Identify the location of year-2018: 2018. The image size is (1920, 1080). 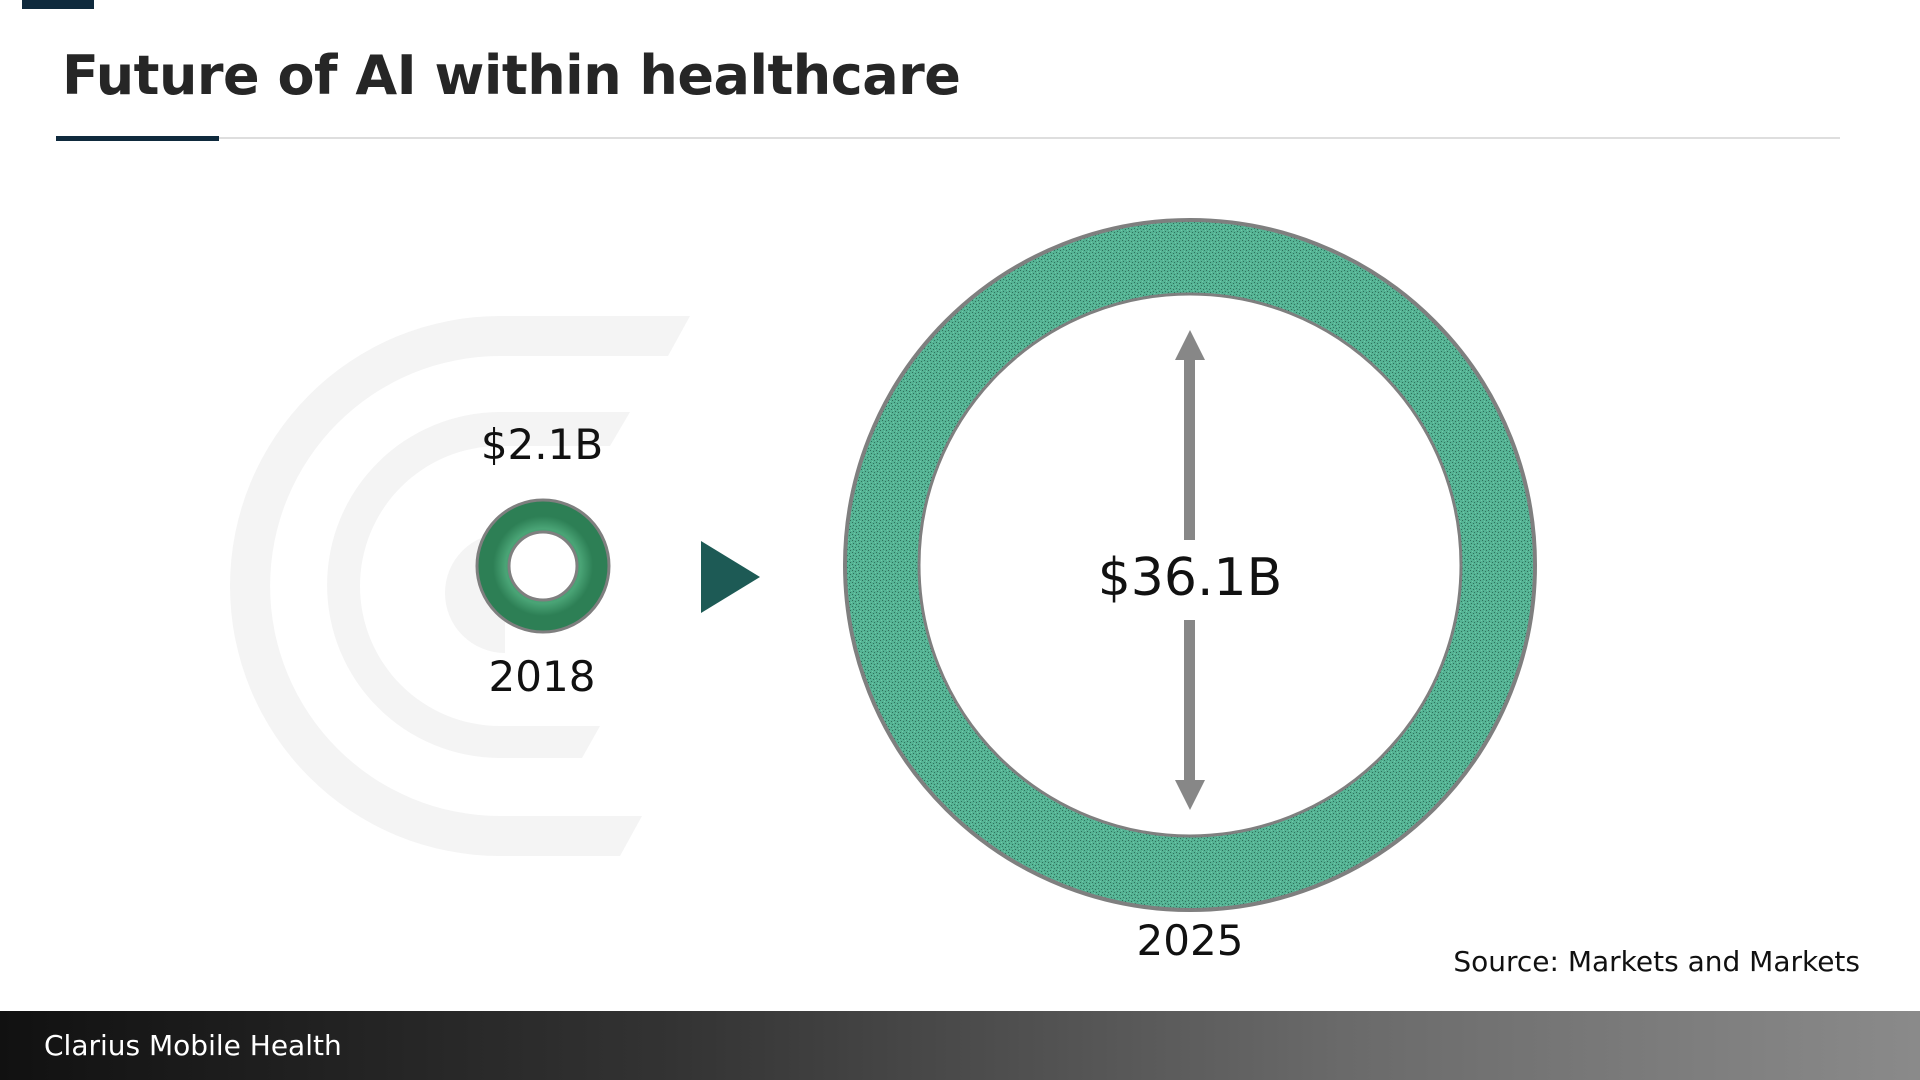
(542, 676).